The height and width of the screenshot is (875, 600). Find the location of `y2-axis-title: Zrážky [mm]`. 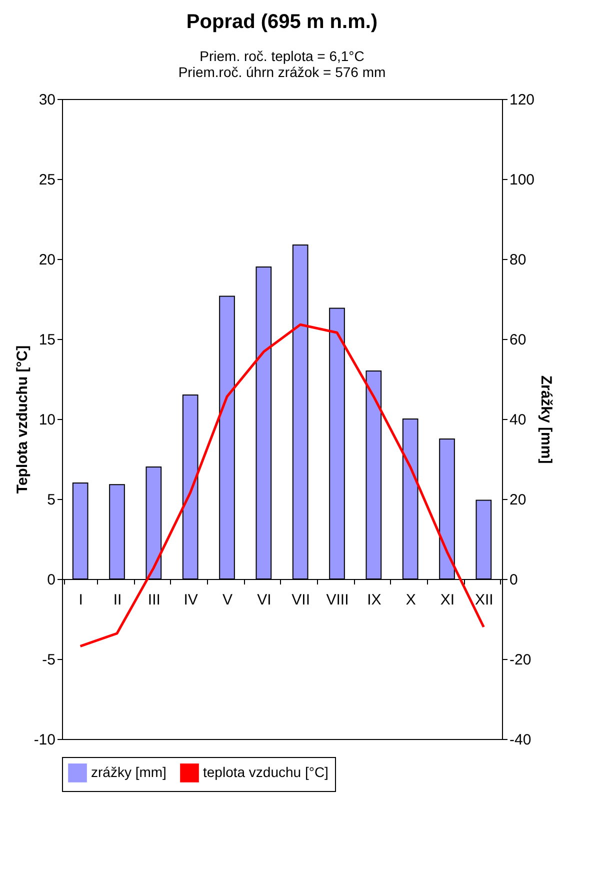

y2-axis-title: Zrážky [mm] is located at coordinates (546, 419).